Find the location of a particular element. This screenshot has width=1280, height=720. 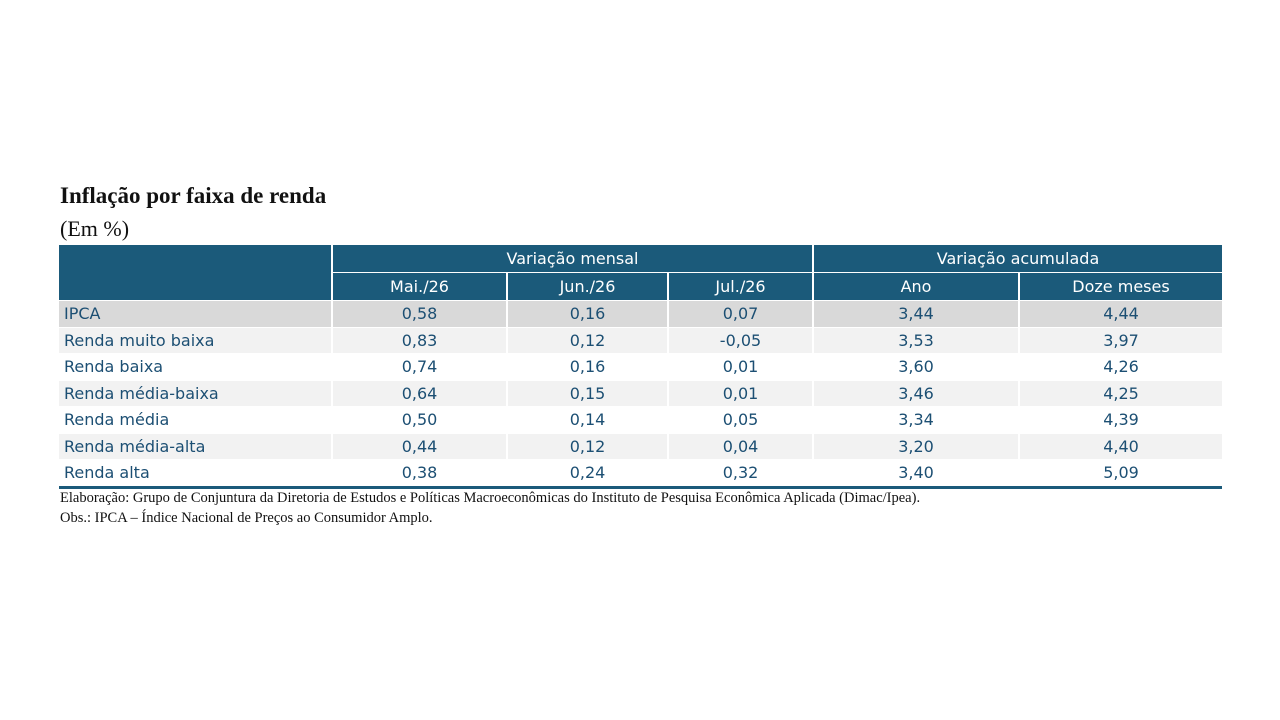

table-cell: 4,25 is located at coordinates (1120, 393).